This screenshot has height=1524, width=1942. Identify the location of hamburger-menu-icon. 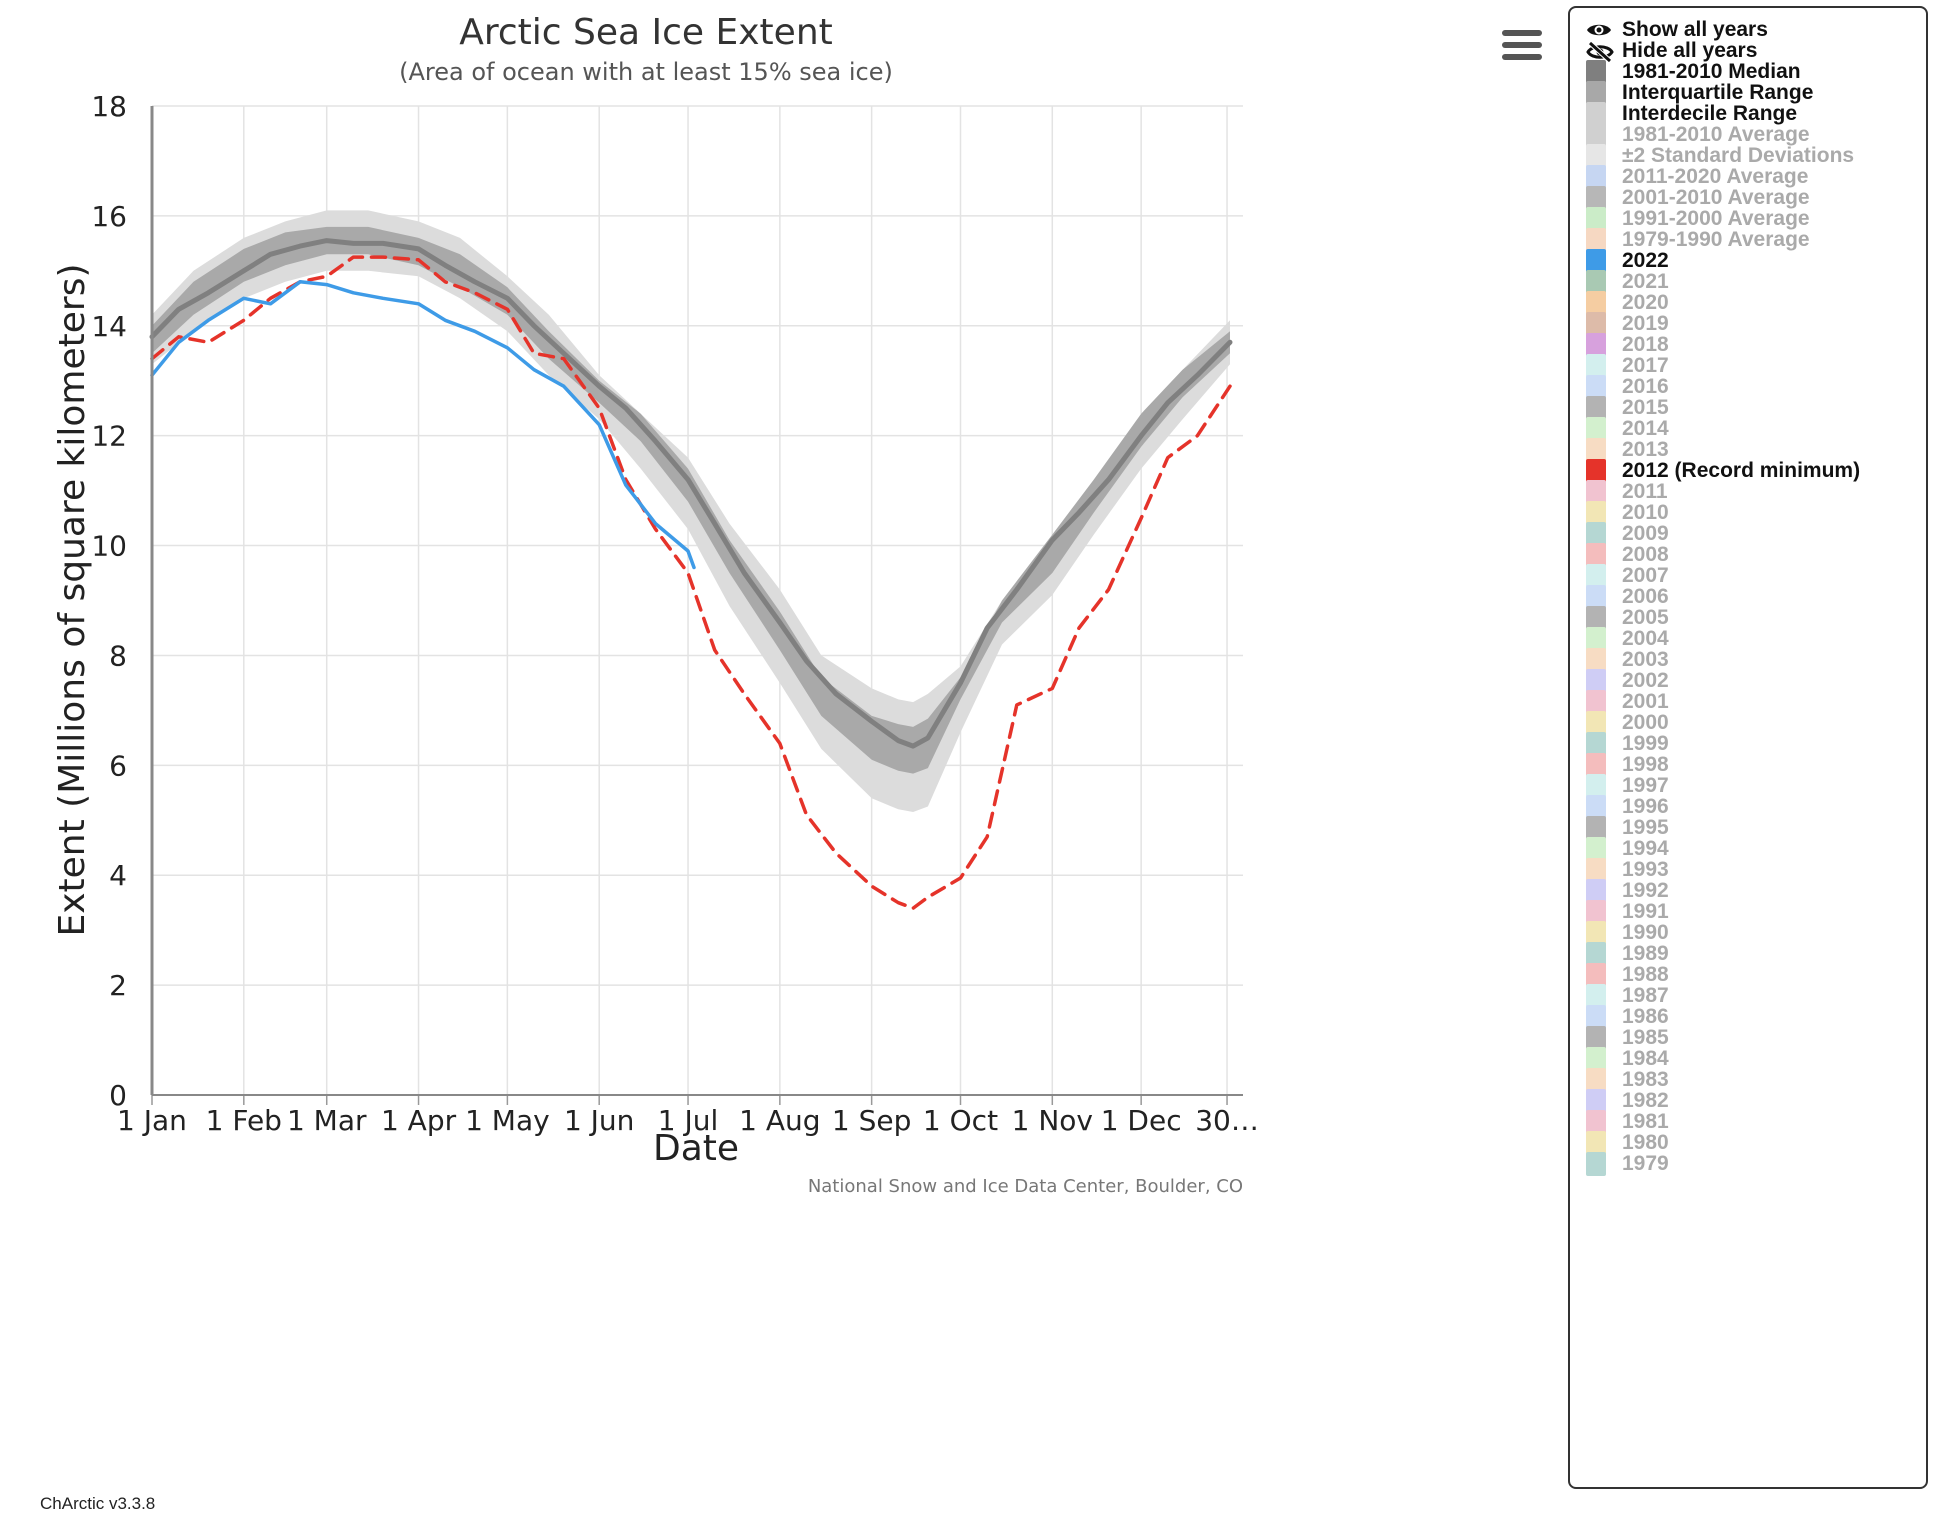
(1522, 48).